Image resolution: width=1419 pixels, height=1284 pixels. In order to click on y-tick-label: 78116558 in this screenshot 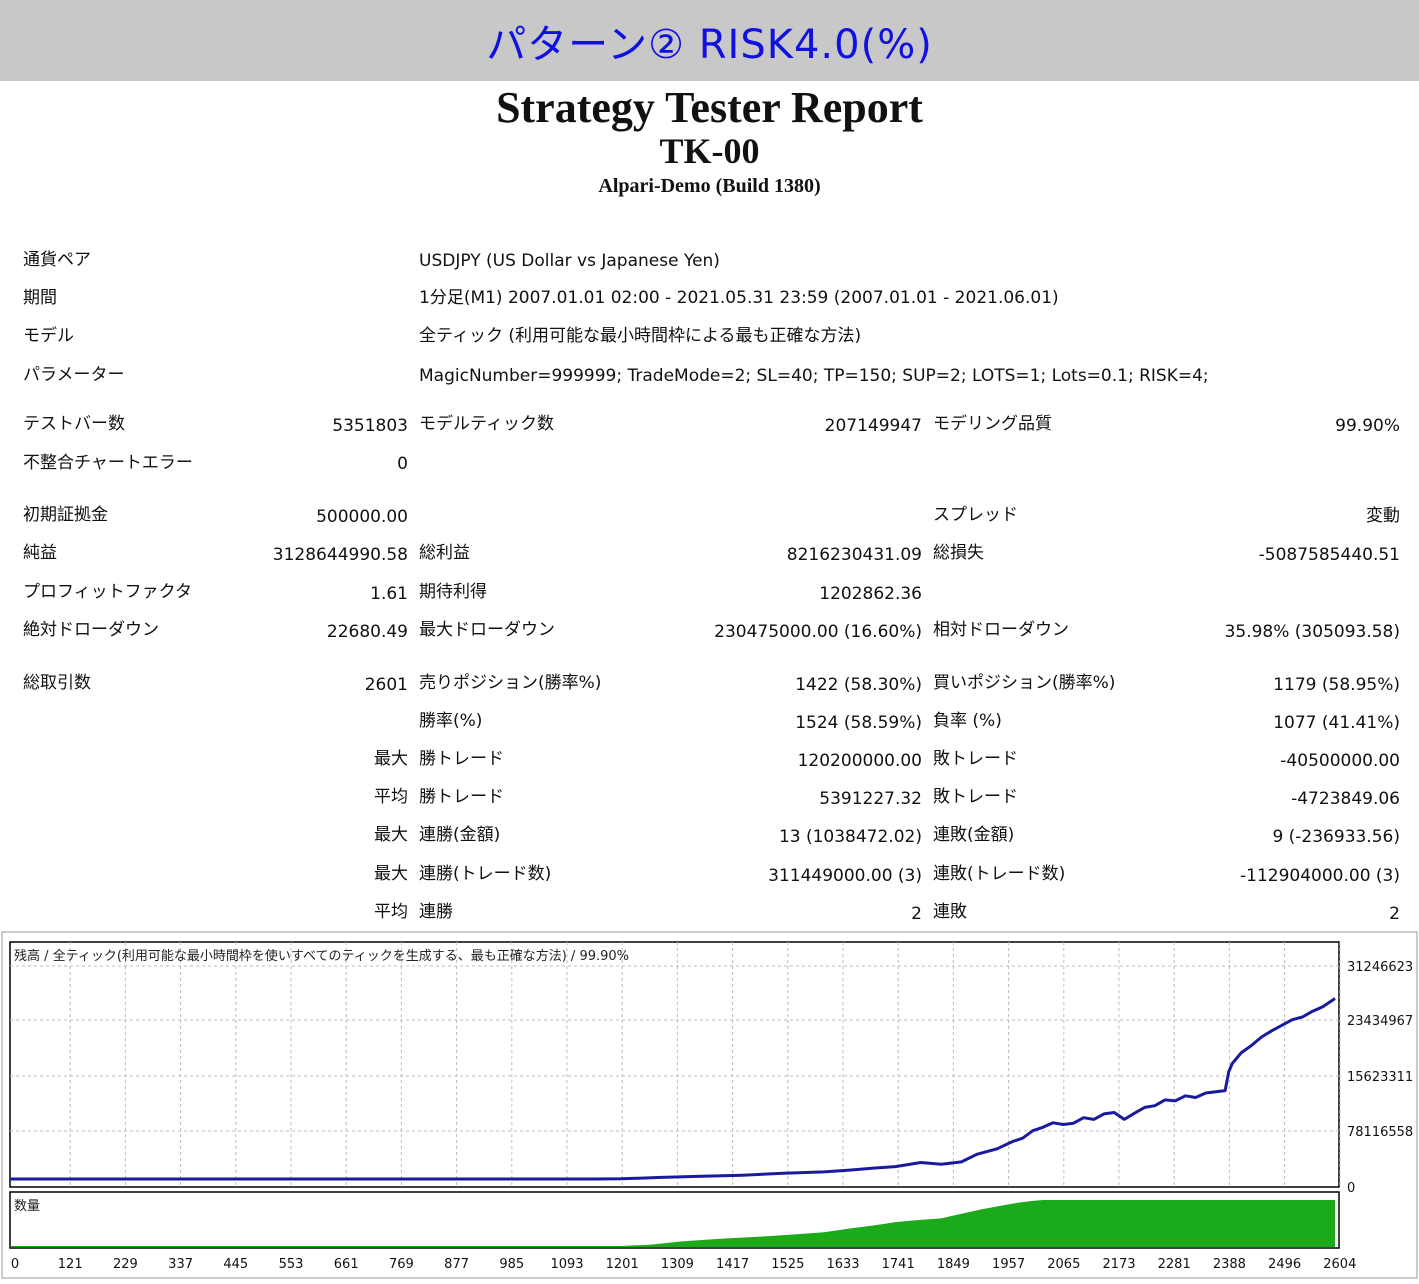, I will do `click(1380, 1132)`.